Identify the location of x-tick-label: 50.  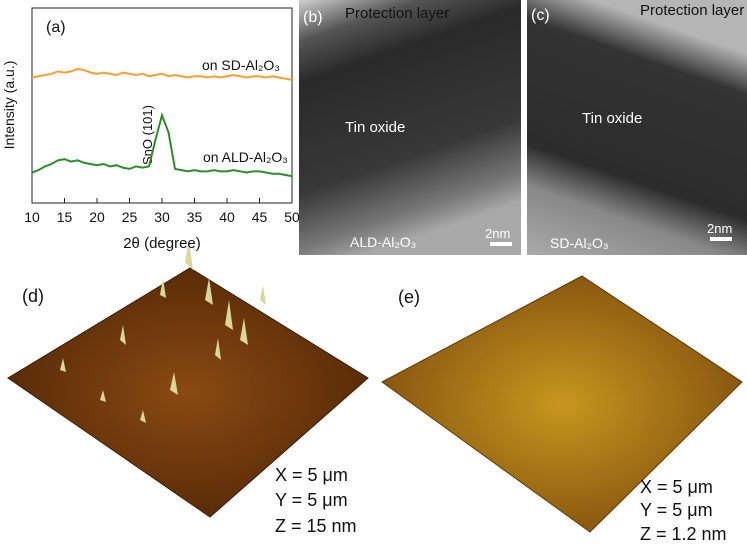
(292, 217).